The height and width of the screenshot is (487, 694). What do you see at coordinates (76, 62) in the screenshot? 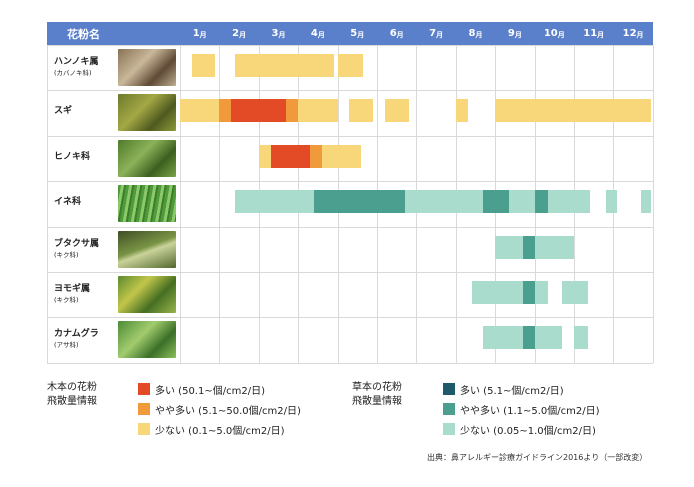
I see `pollen-name: ハンノキ属` at bounding box center [76, 62].